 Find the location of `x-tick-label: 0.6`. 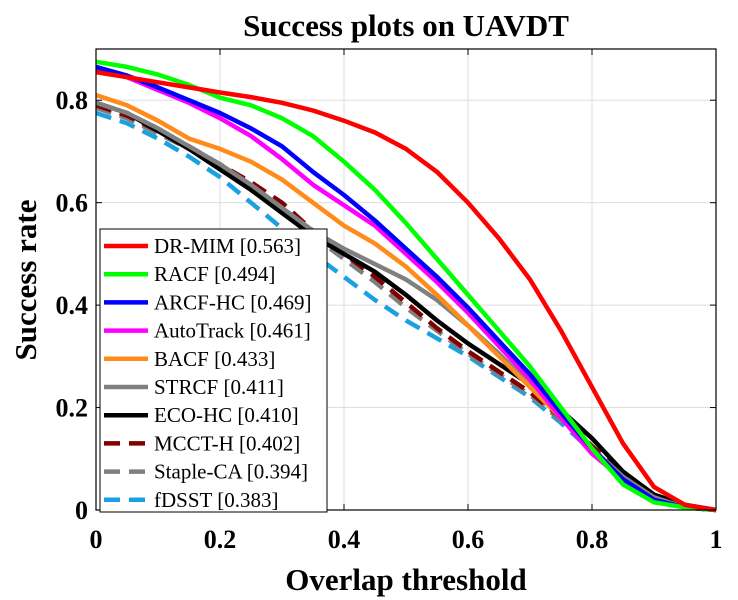

x-tick-label: 0.6 is located at coordinates (468, 539).